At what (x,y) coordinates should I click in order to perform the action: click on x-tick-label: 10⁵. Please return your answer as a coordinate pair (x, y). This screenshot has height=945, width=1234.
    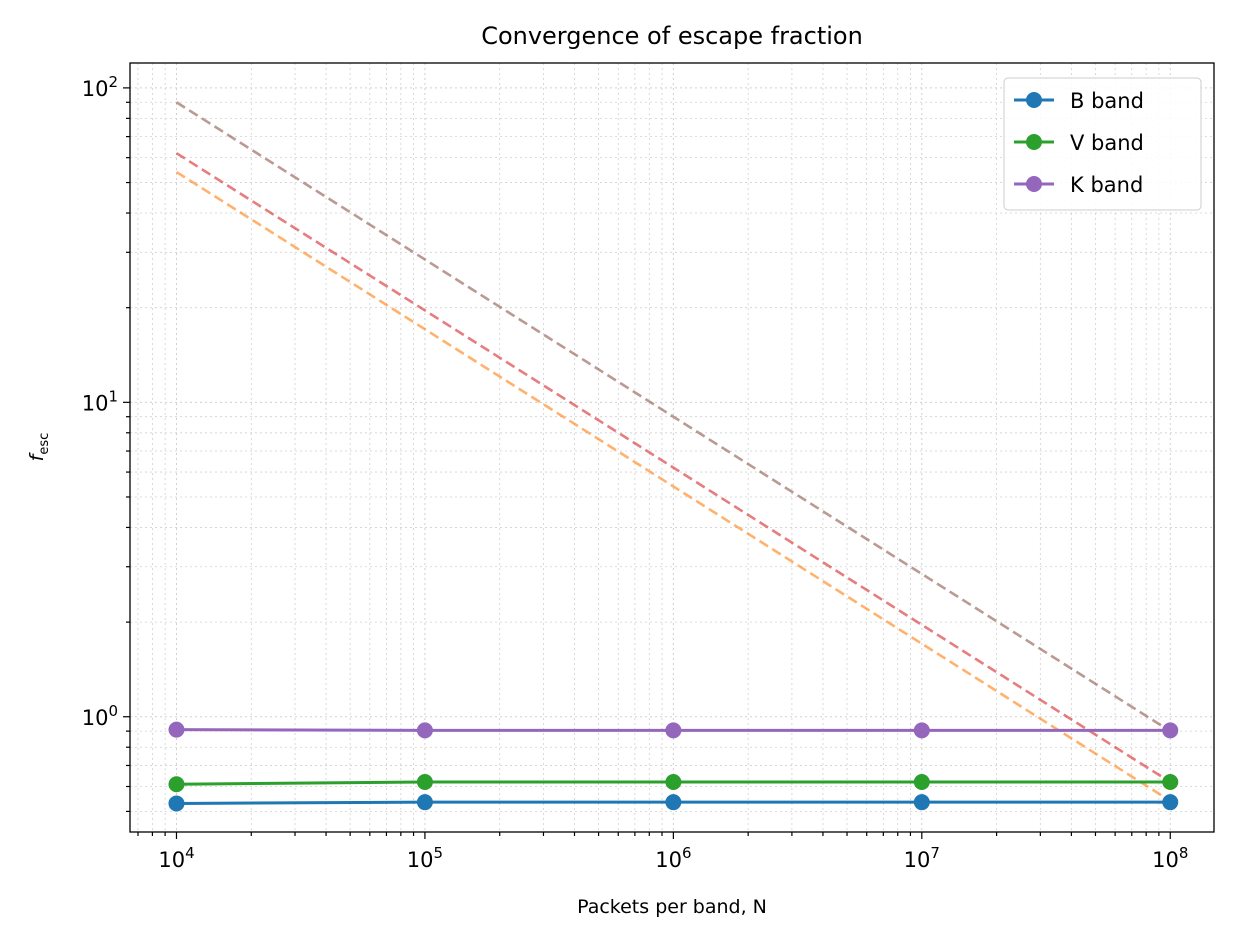
    Looking at the image, I should click on (425, 858).